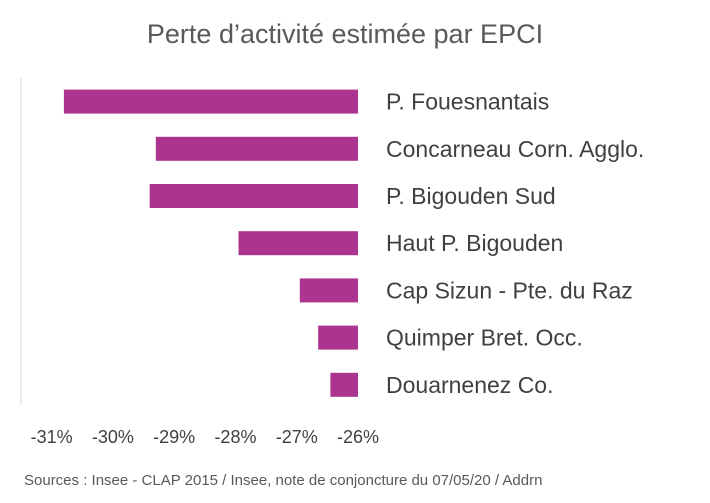  Describe the element at coordinates (297, 437) in the screenshot. I see `x-tick-label: -27%` at that location.